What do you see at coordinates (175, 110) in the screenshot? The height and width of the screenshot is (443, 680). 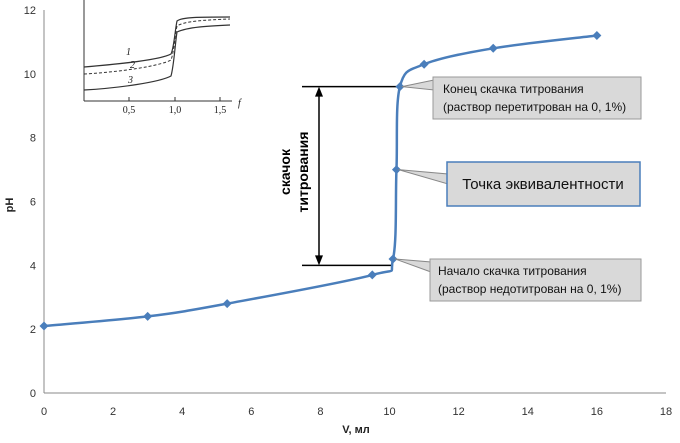 I see `inset-x-tick-label: 1,0` at bounding box center [175, 110].